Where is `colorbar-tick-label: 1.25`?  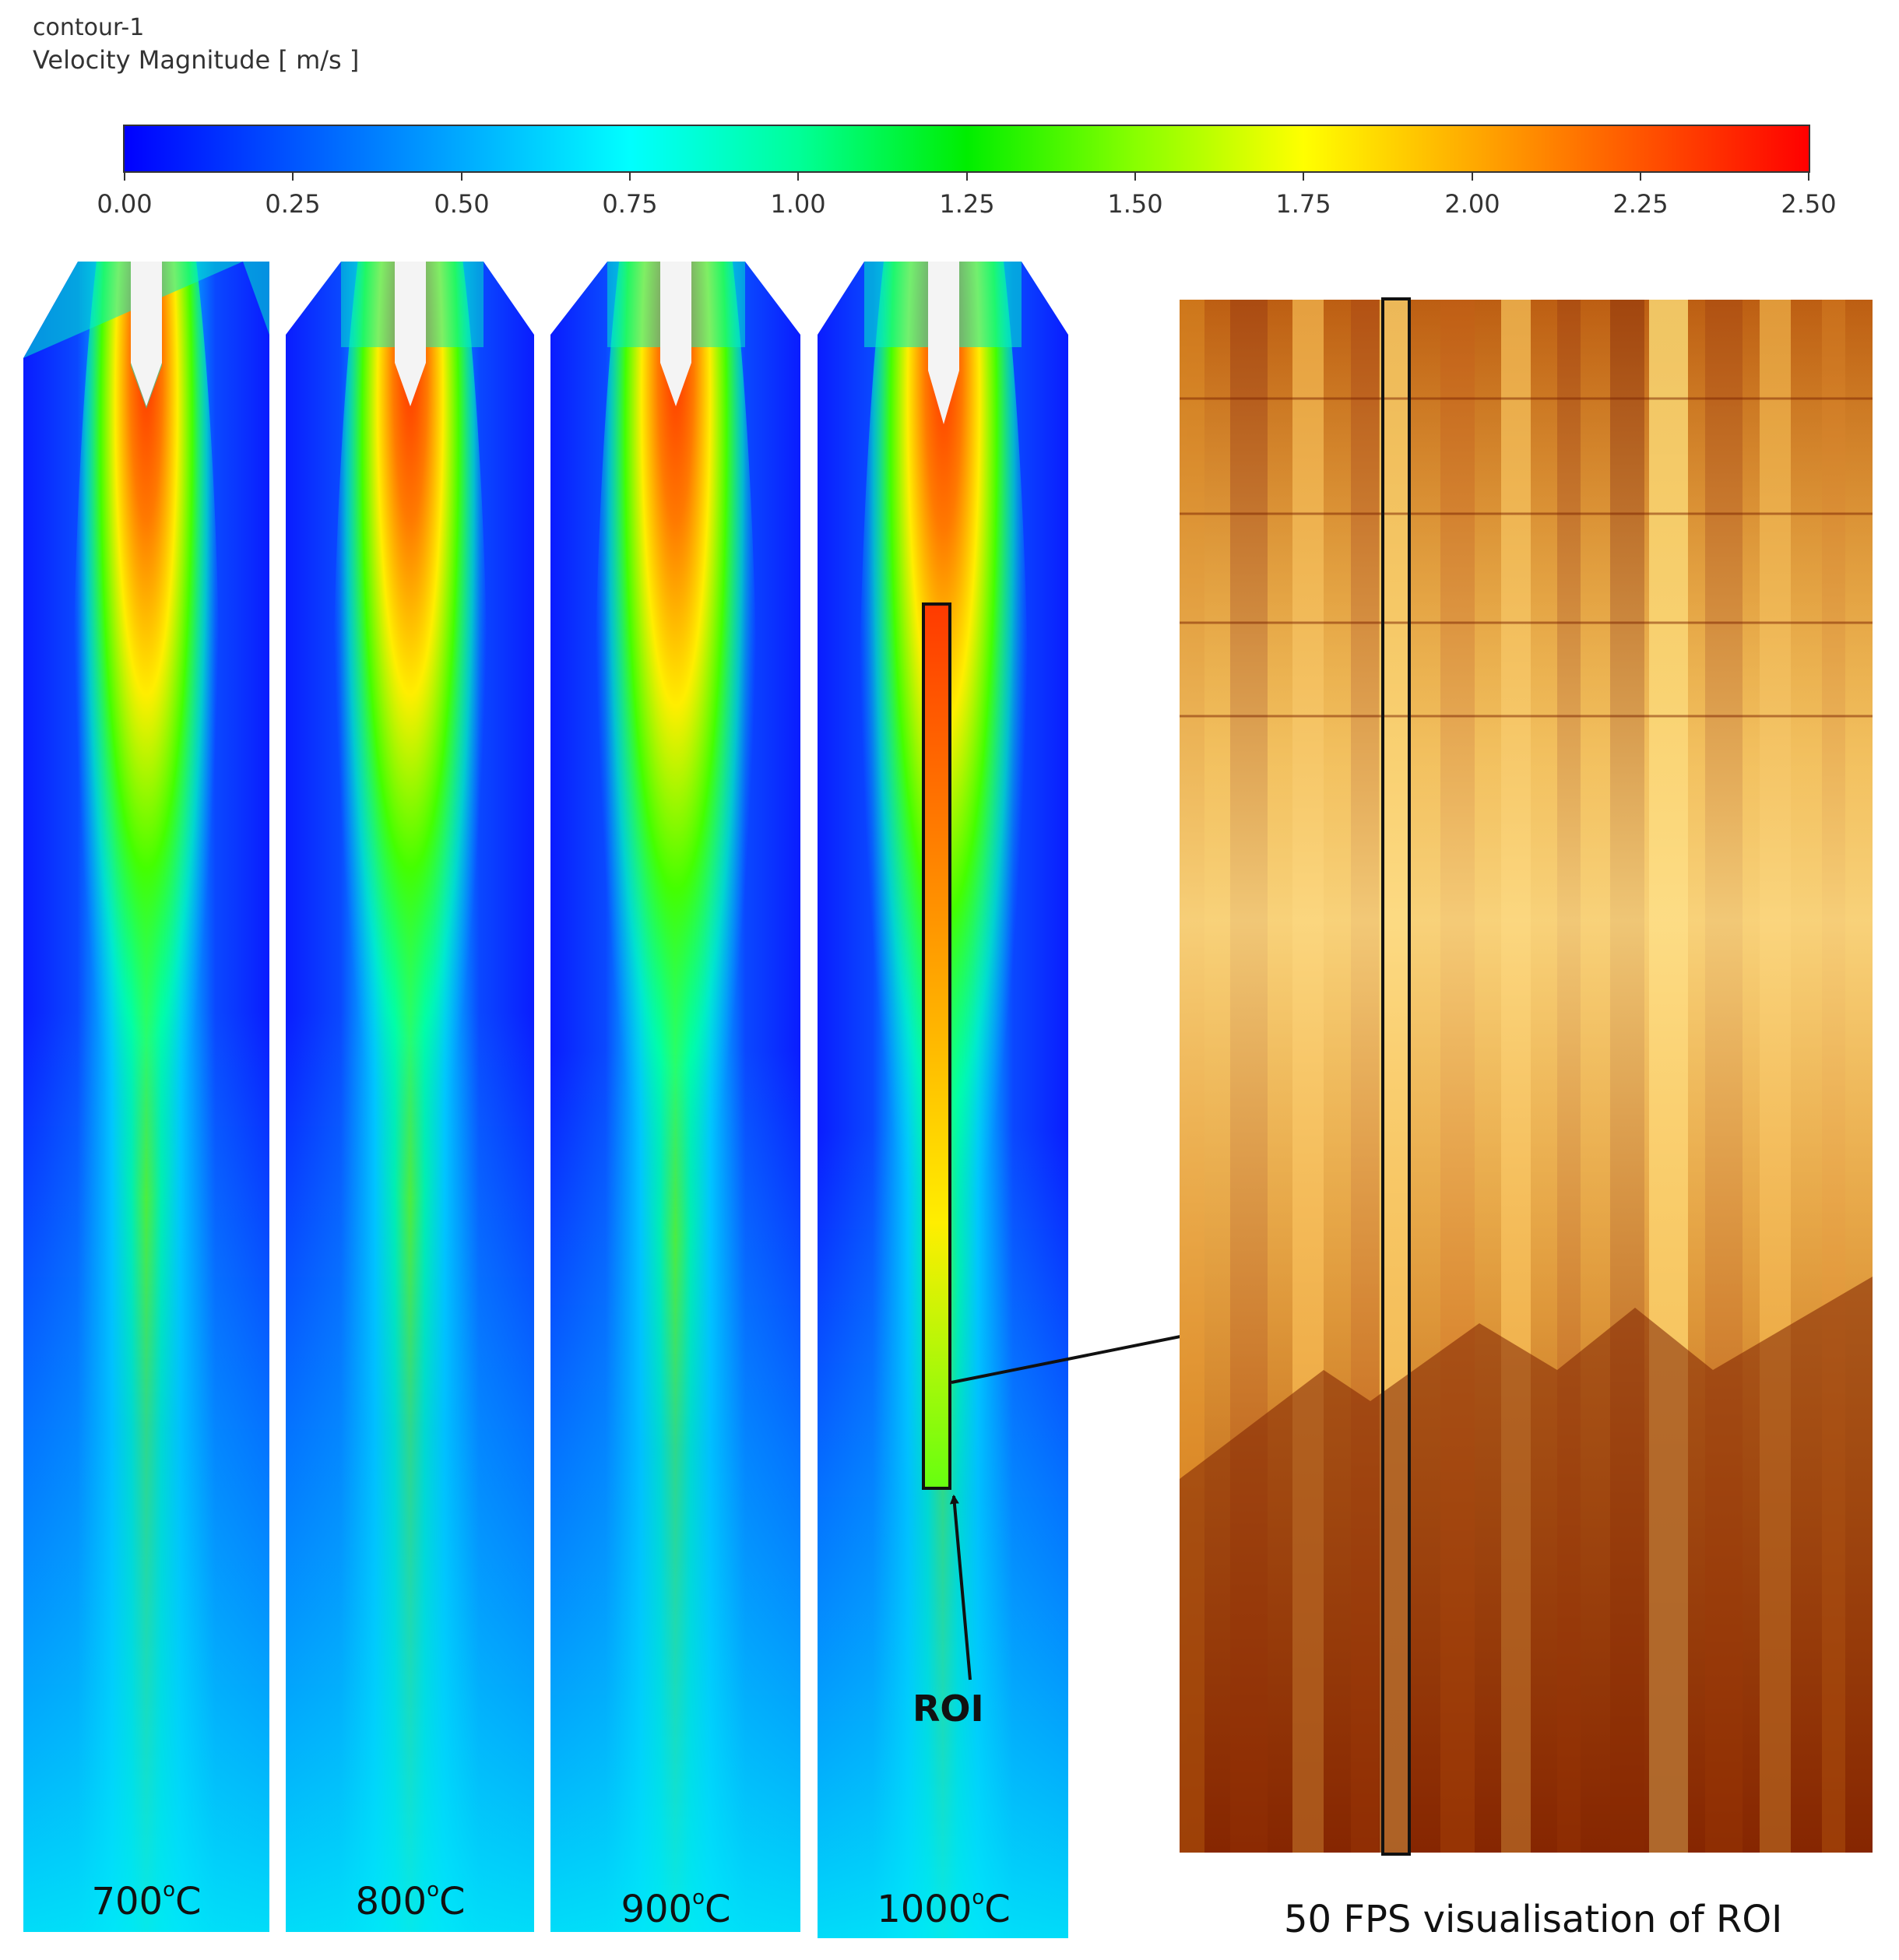
colorbar-tick-label: 1.25 is located at coordinates (967, 204).